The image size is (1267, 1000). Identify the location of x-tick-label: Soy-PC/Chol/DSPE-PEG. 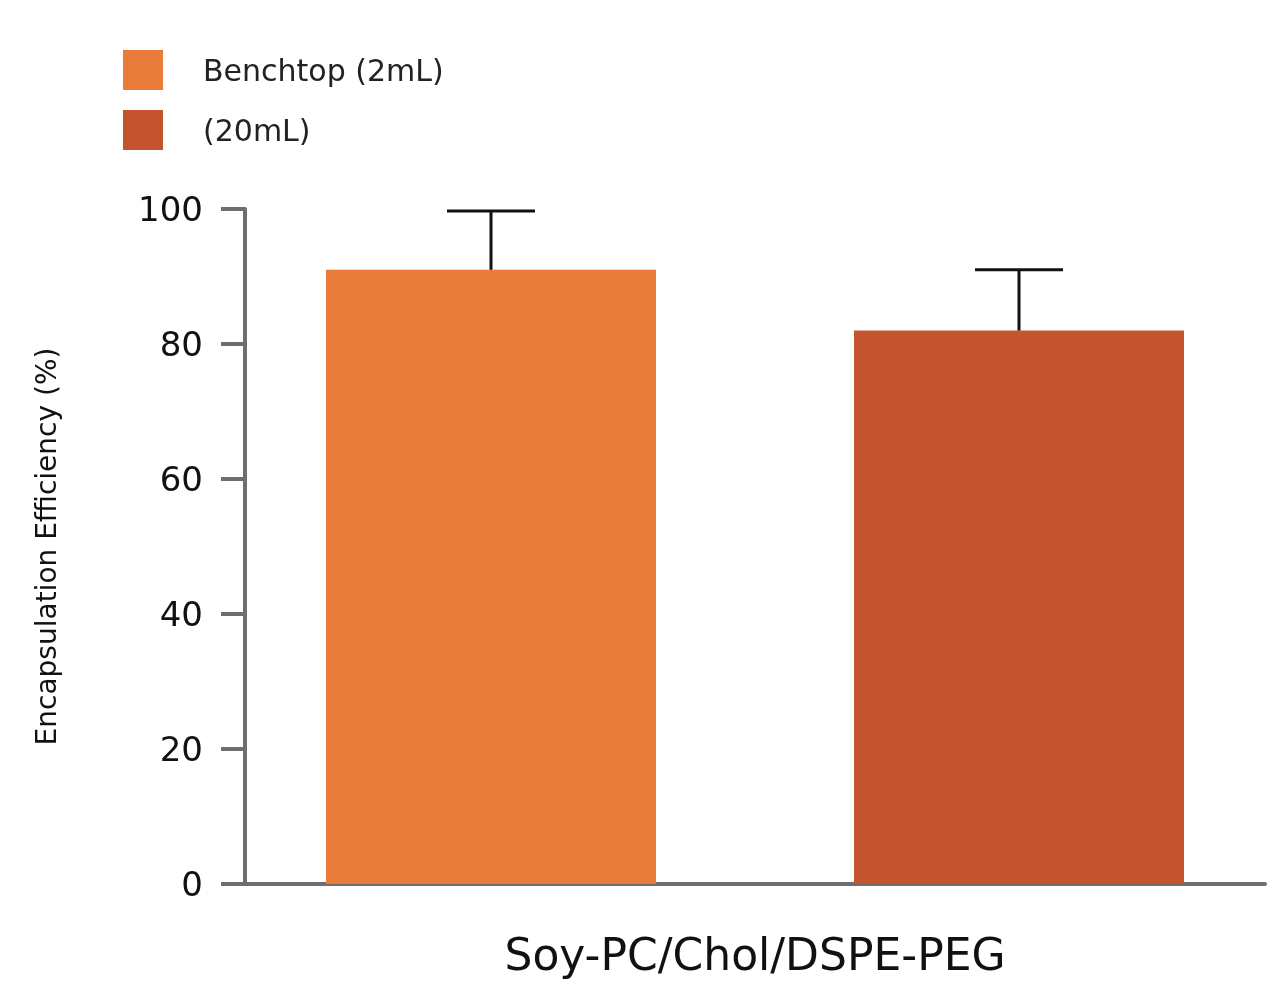
(755, 954).